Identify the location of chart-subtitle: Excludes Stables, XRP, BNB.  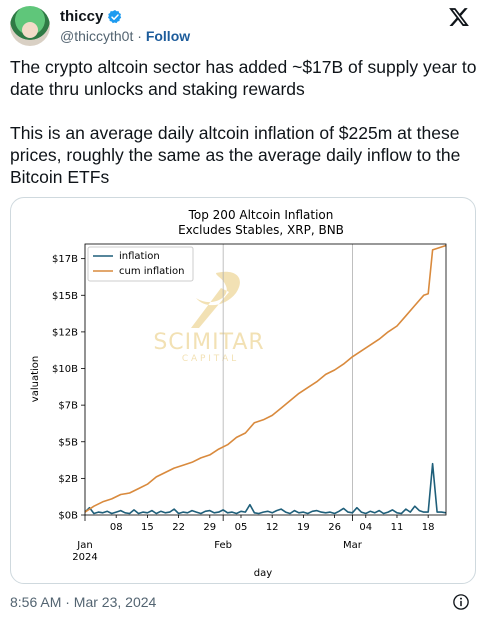
(261, 230).